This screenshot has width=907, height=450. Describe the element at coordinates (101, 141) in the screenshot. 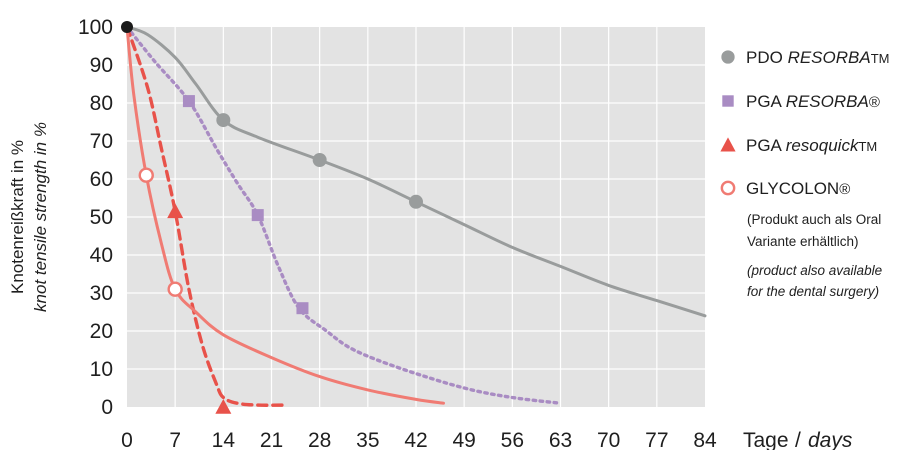

I see `y-tick-label: 70` at that location.